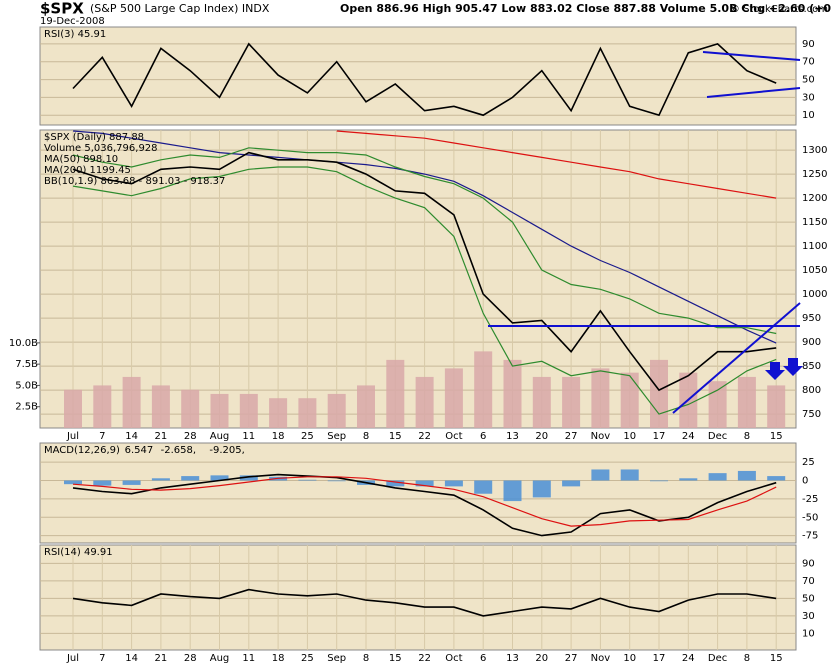 This screenshot has height=667, width=832. Describe the element at coordinates (736, 358) in the screenshot. I see `support-trendline` at that location.